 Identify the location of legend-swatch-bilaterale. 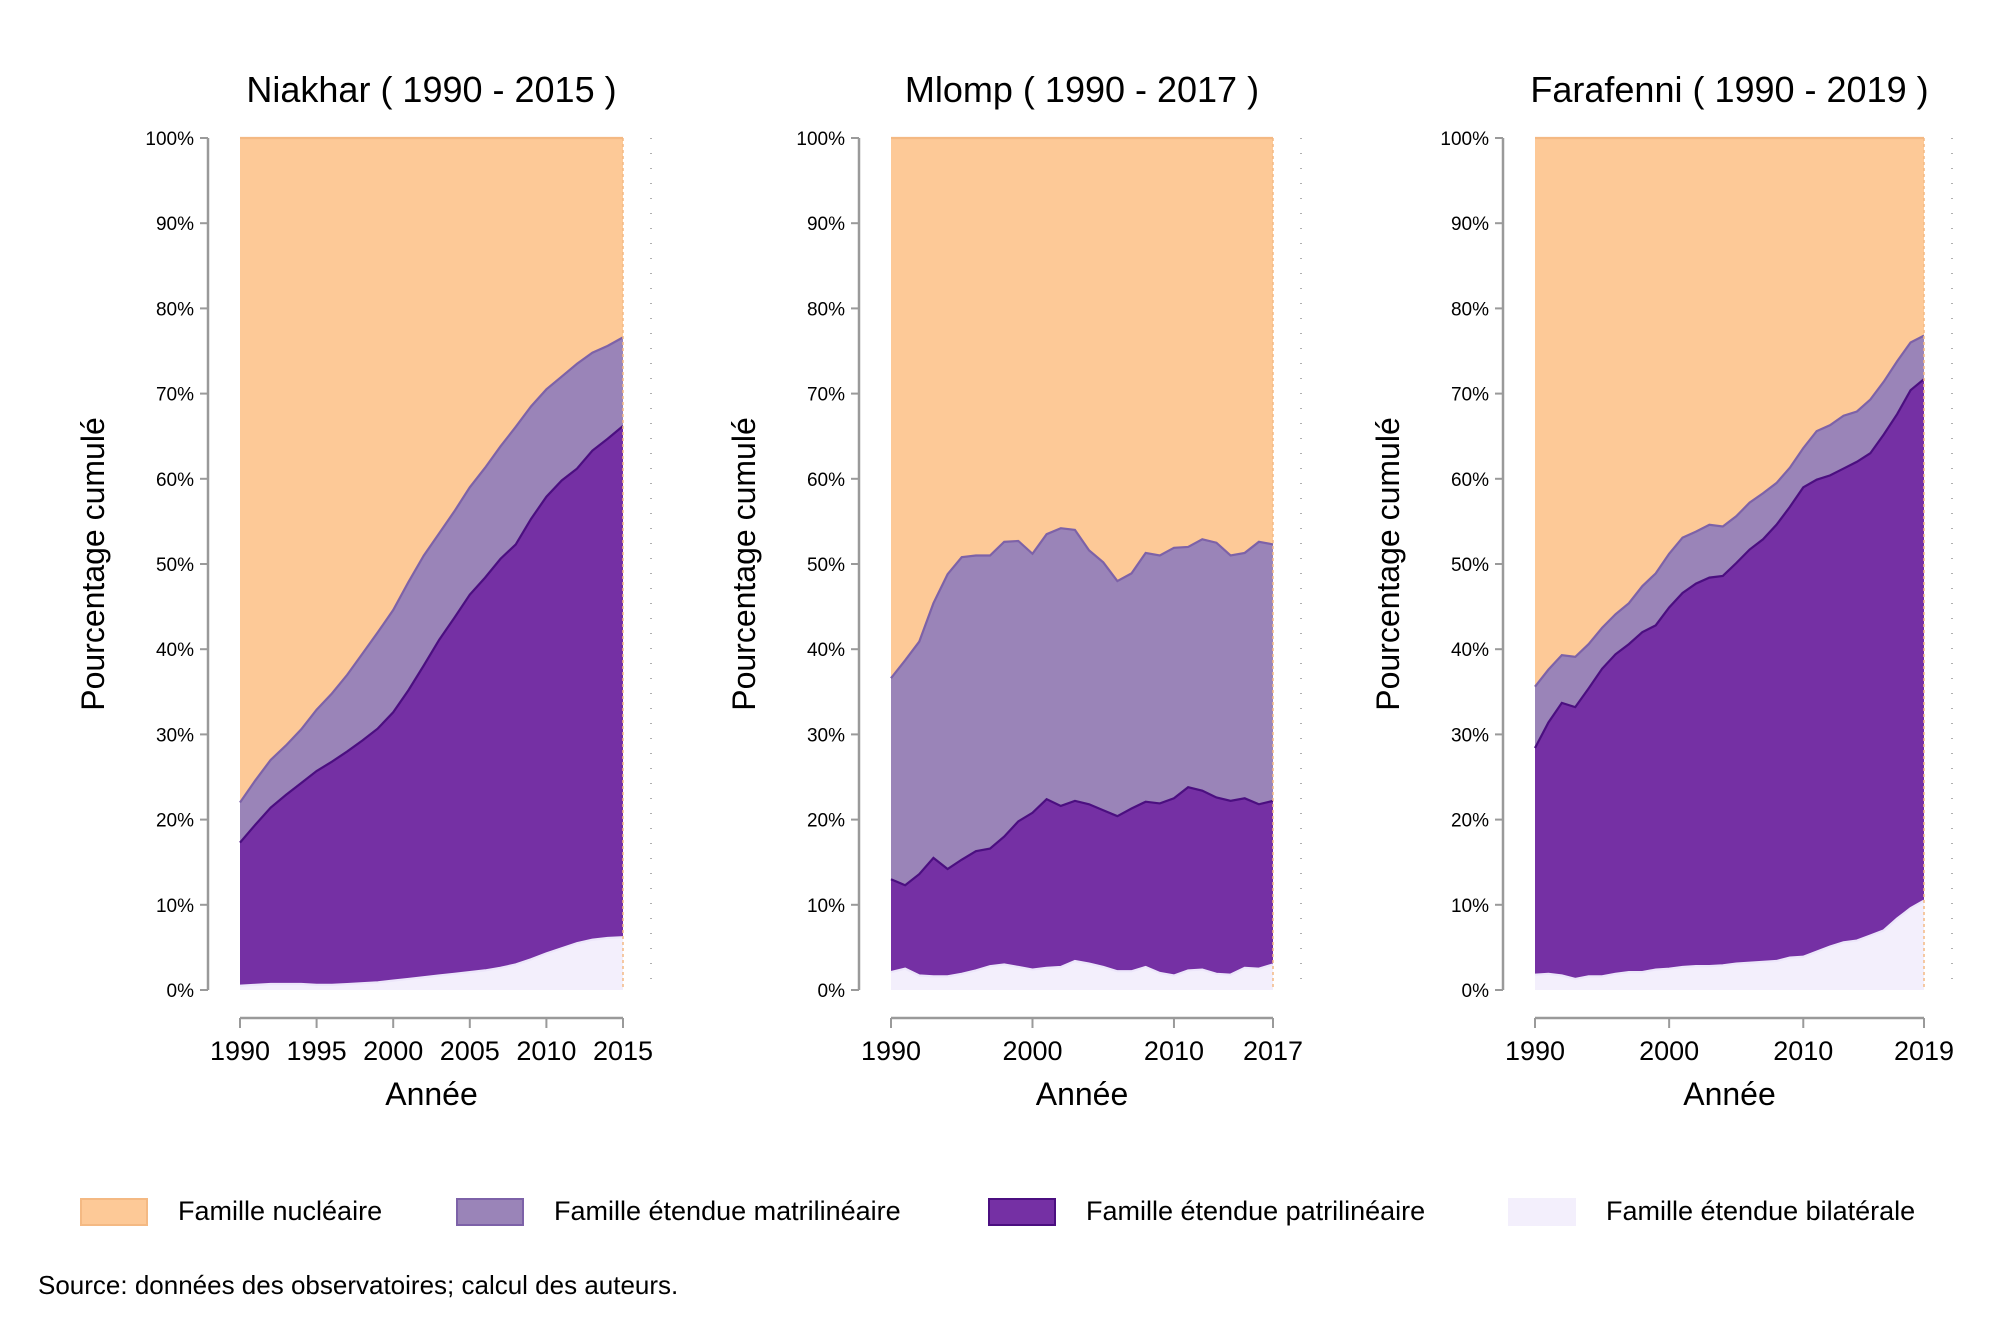
(1542, 1211).